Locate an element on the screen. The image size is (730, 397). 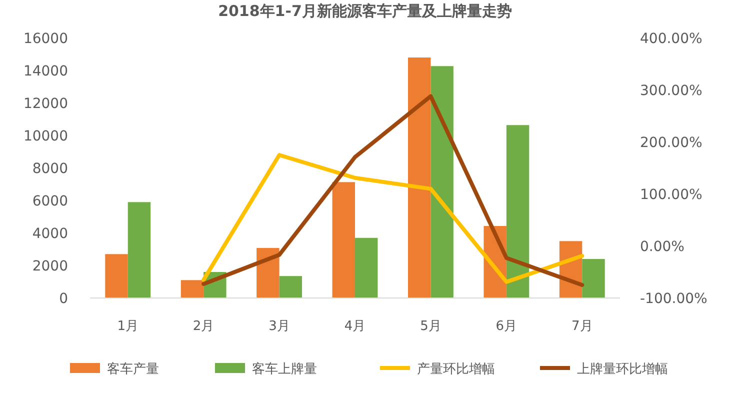
y2-tick-label: -100.00% is located at coordinates (674, 299).